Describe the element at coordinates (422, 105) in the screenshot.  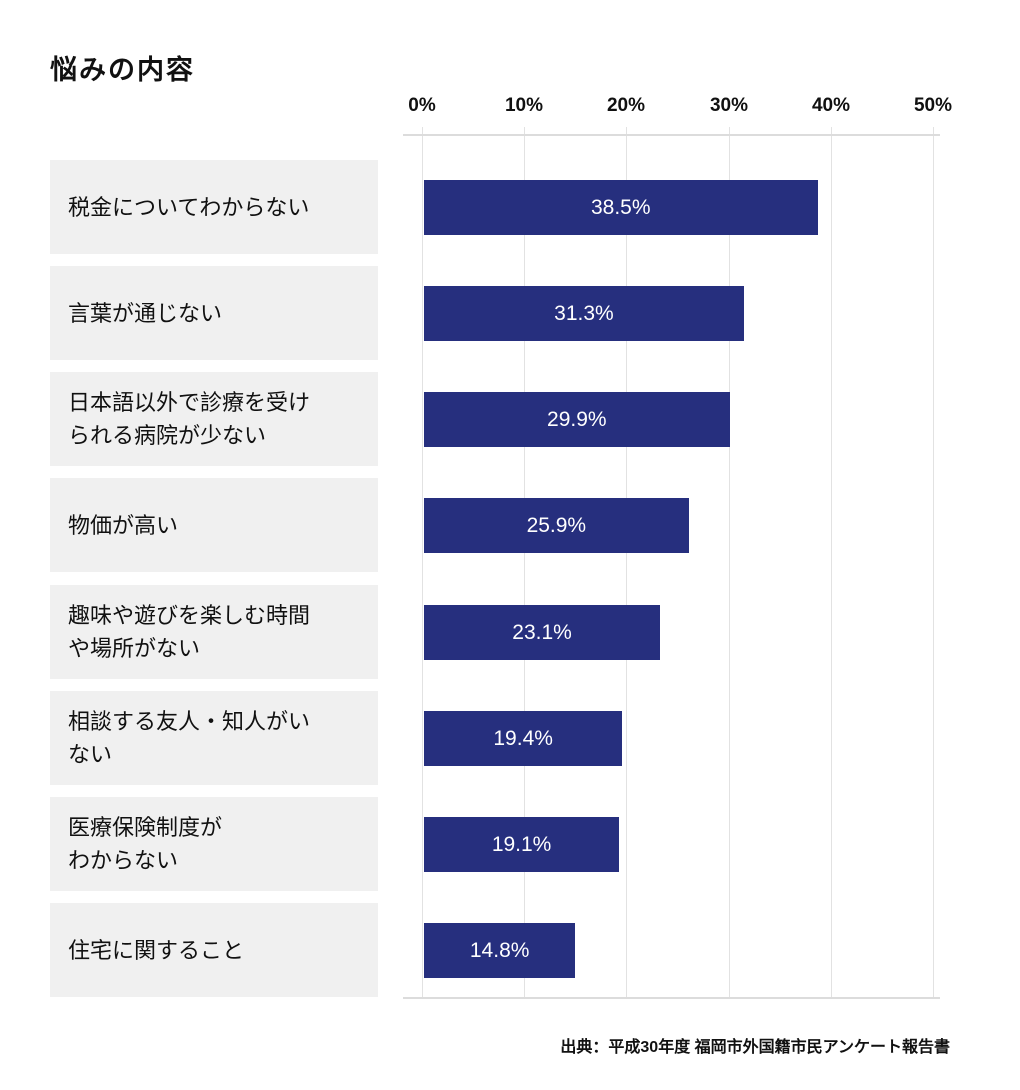
I see `x-tick-label: 0%` at that location.